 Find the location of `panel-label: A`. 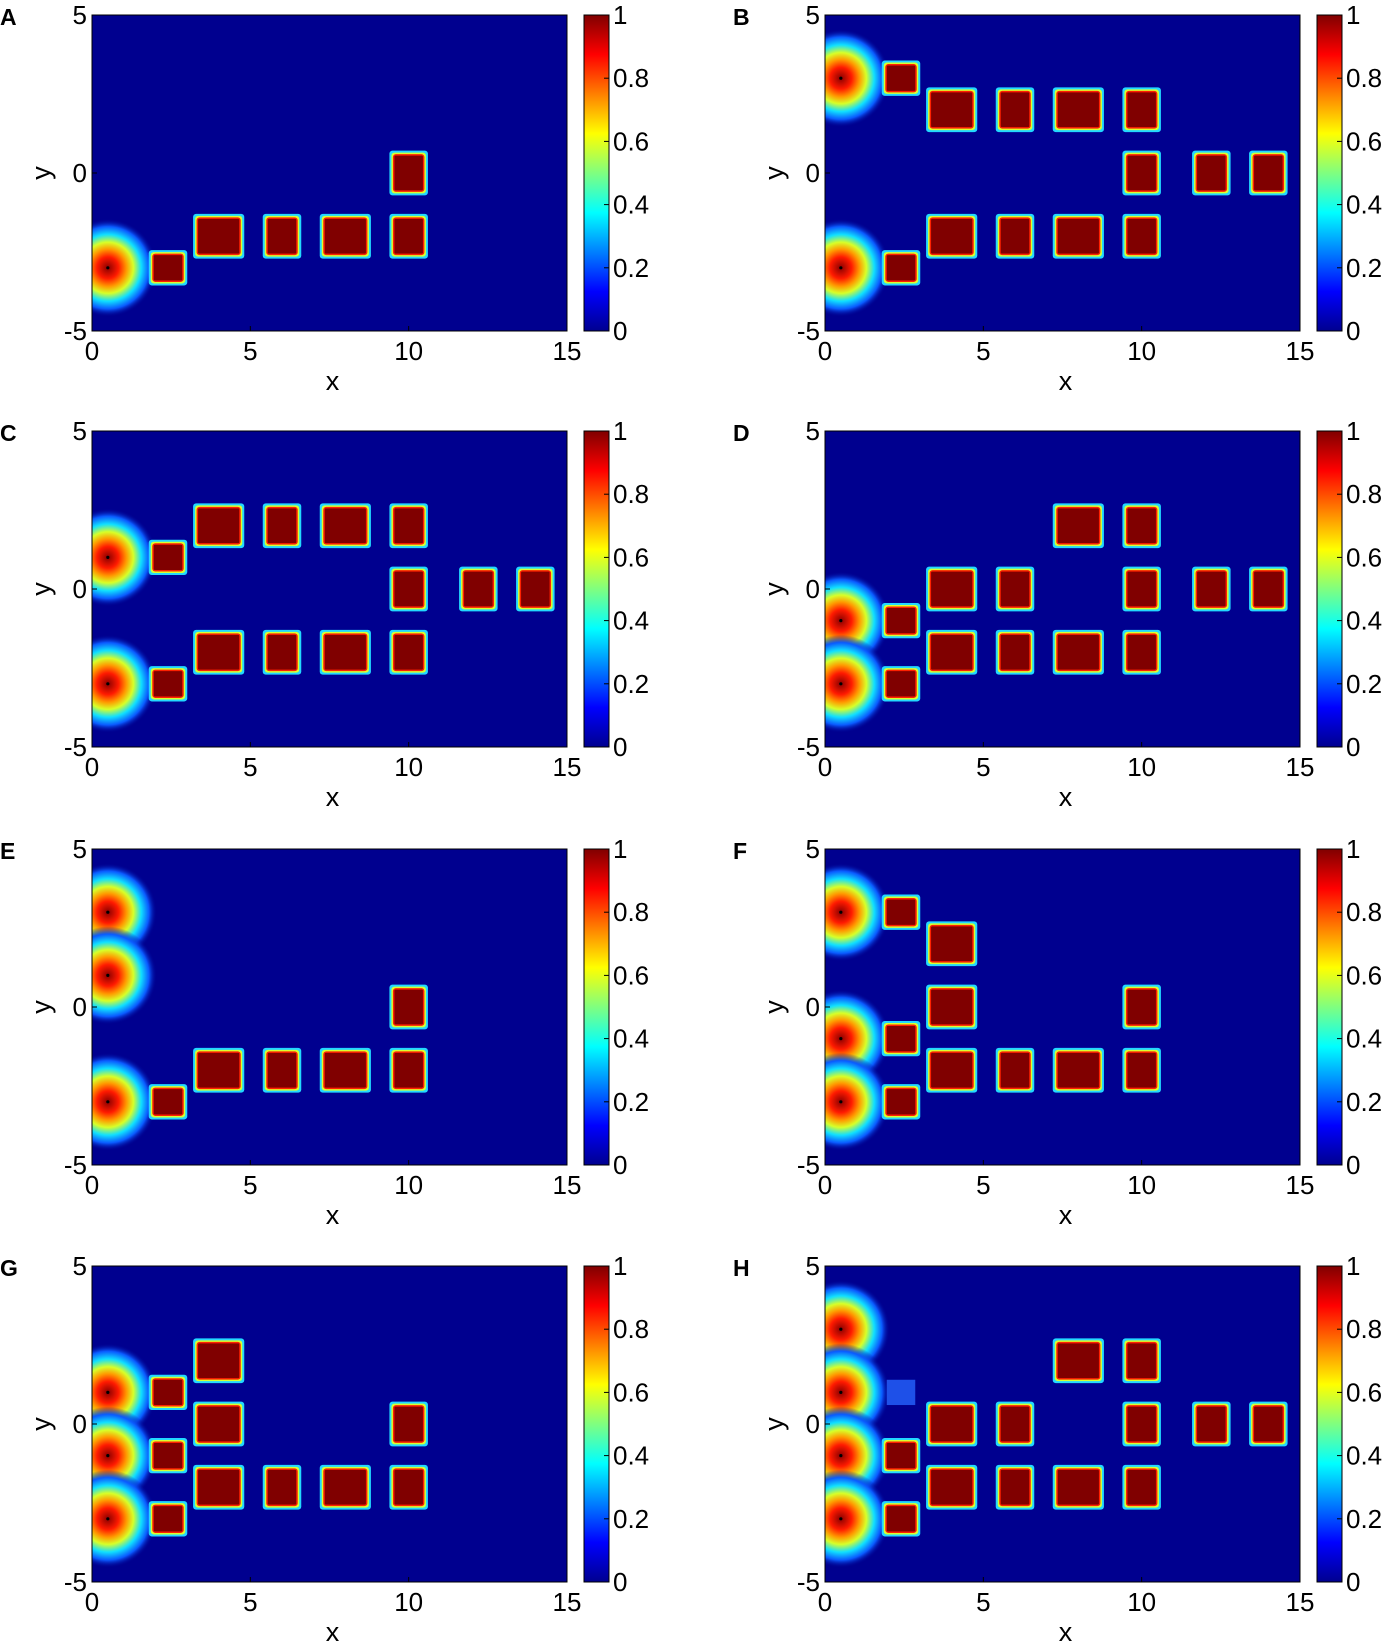

panel-label: A is located at coordinates (8, 17).